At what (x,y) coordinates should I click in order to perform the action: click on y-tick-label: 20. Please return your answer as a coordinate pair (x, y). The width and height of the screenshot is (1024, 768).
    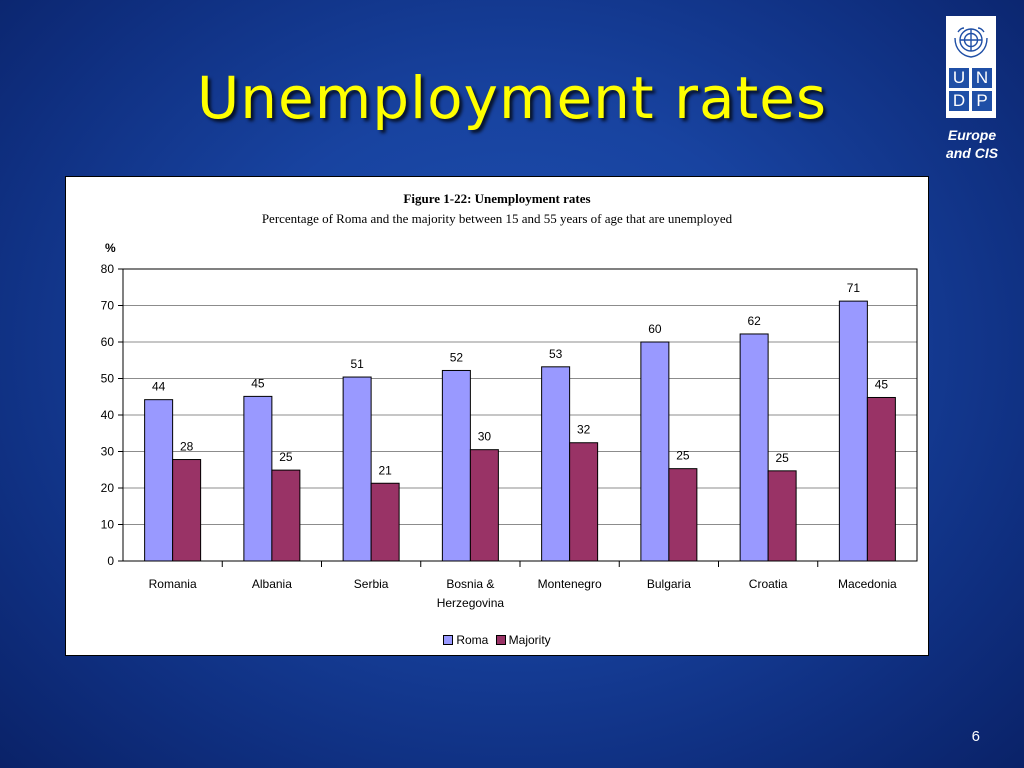
    Looking at the image, I should click on (108, 488).